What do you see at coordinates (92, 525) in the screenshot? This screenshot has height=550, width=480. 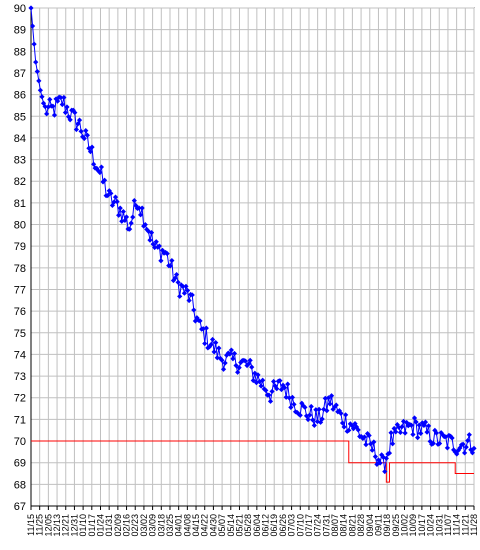 I see `x-tick-label: 01/17` at bounding box center [92, 525].